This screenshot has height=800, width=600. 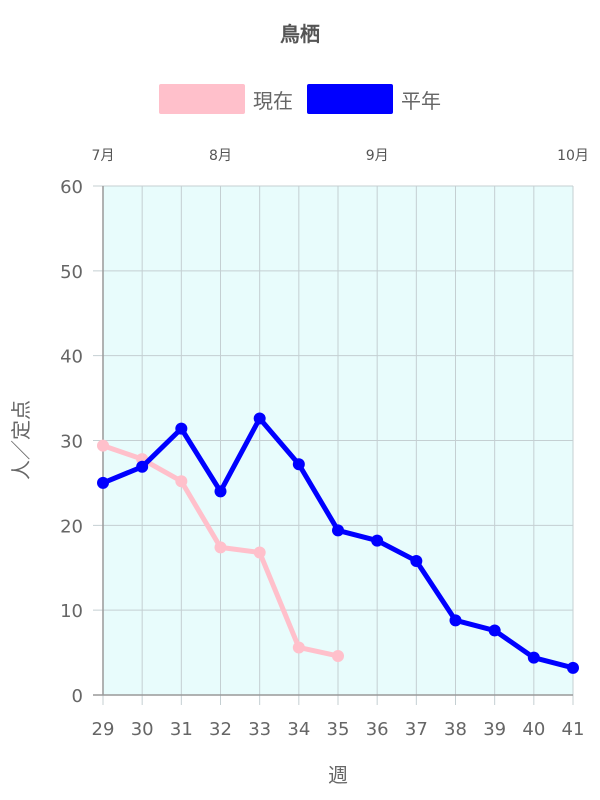 I want to click on y-tick-label: 0, so click(x=77, y=696).